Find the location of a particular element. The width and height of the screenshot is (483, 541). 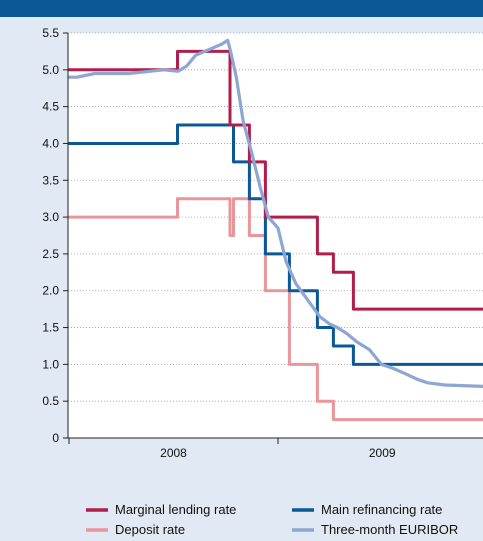

y-tick-label: 1.0 is located at coordinates (50, 364).